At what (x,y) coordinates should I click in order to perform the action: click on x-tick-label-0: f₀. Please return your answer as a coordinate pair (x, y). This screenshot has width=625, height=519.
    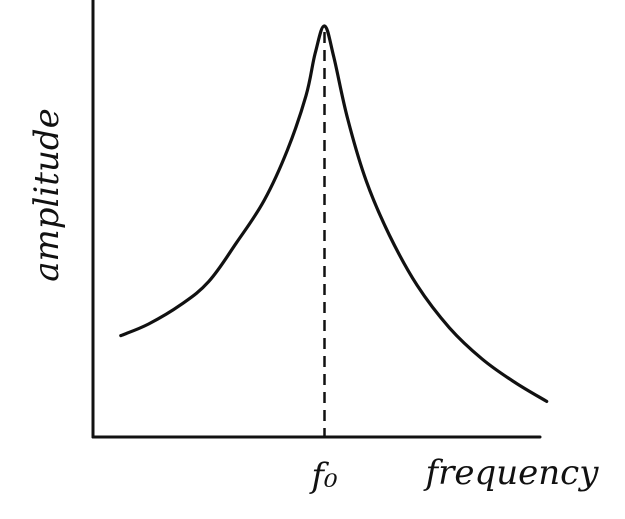
    Looking at the image, I should click on (323, 476).